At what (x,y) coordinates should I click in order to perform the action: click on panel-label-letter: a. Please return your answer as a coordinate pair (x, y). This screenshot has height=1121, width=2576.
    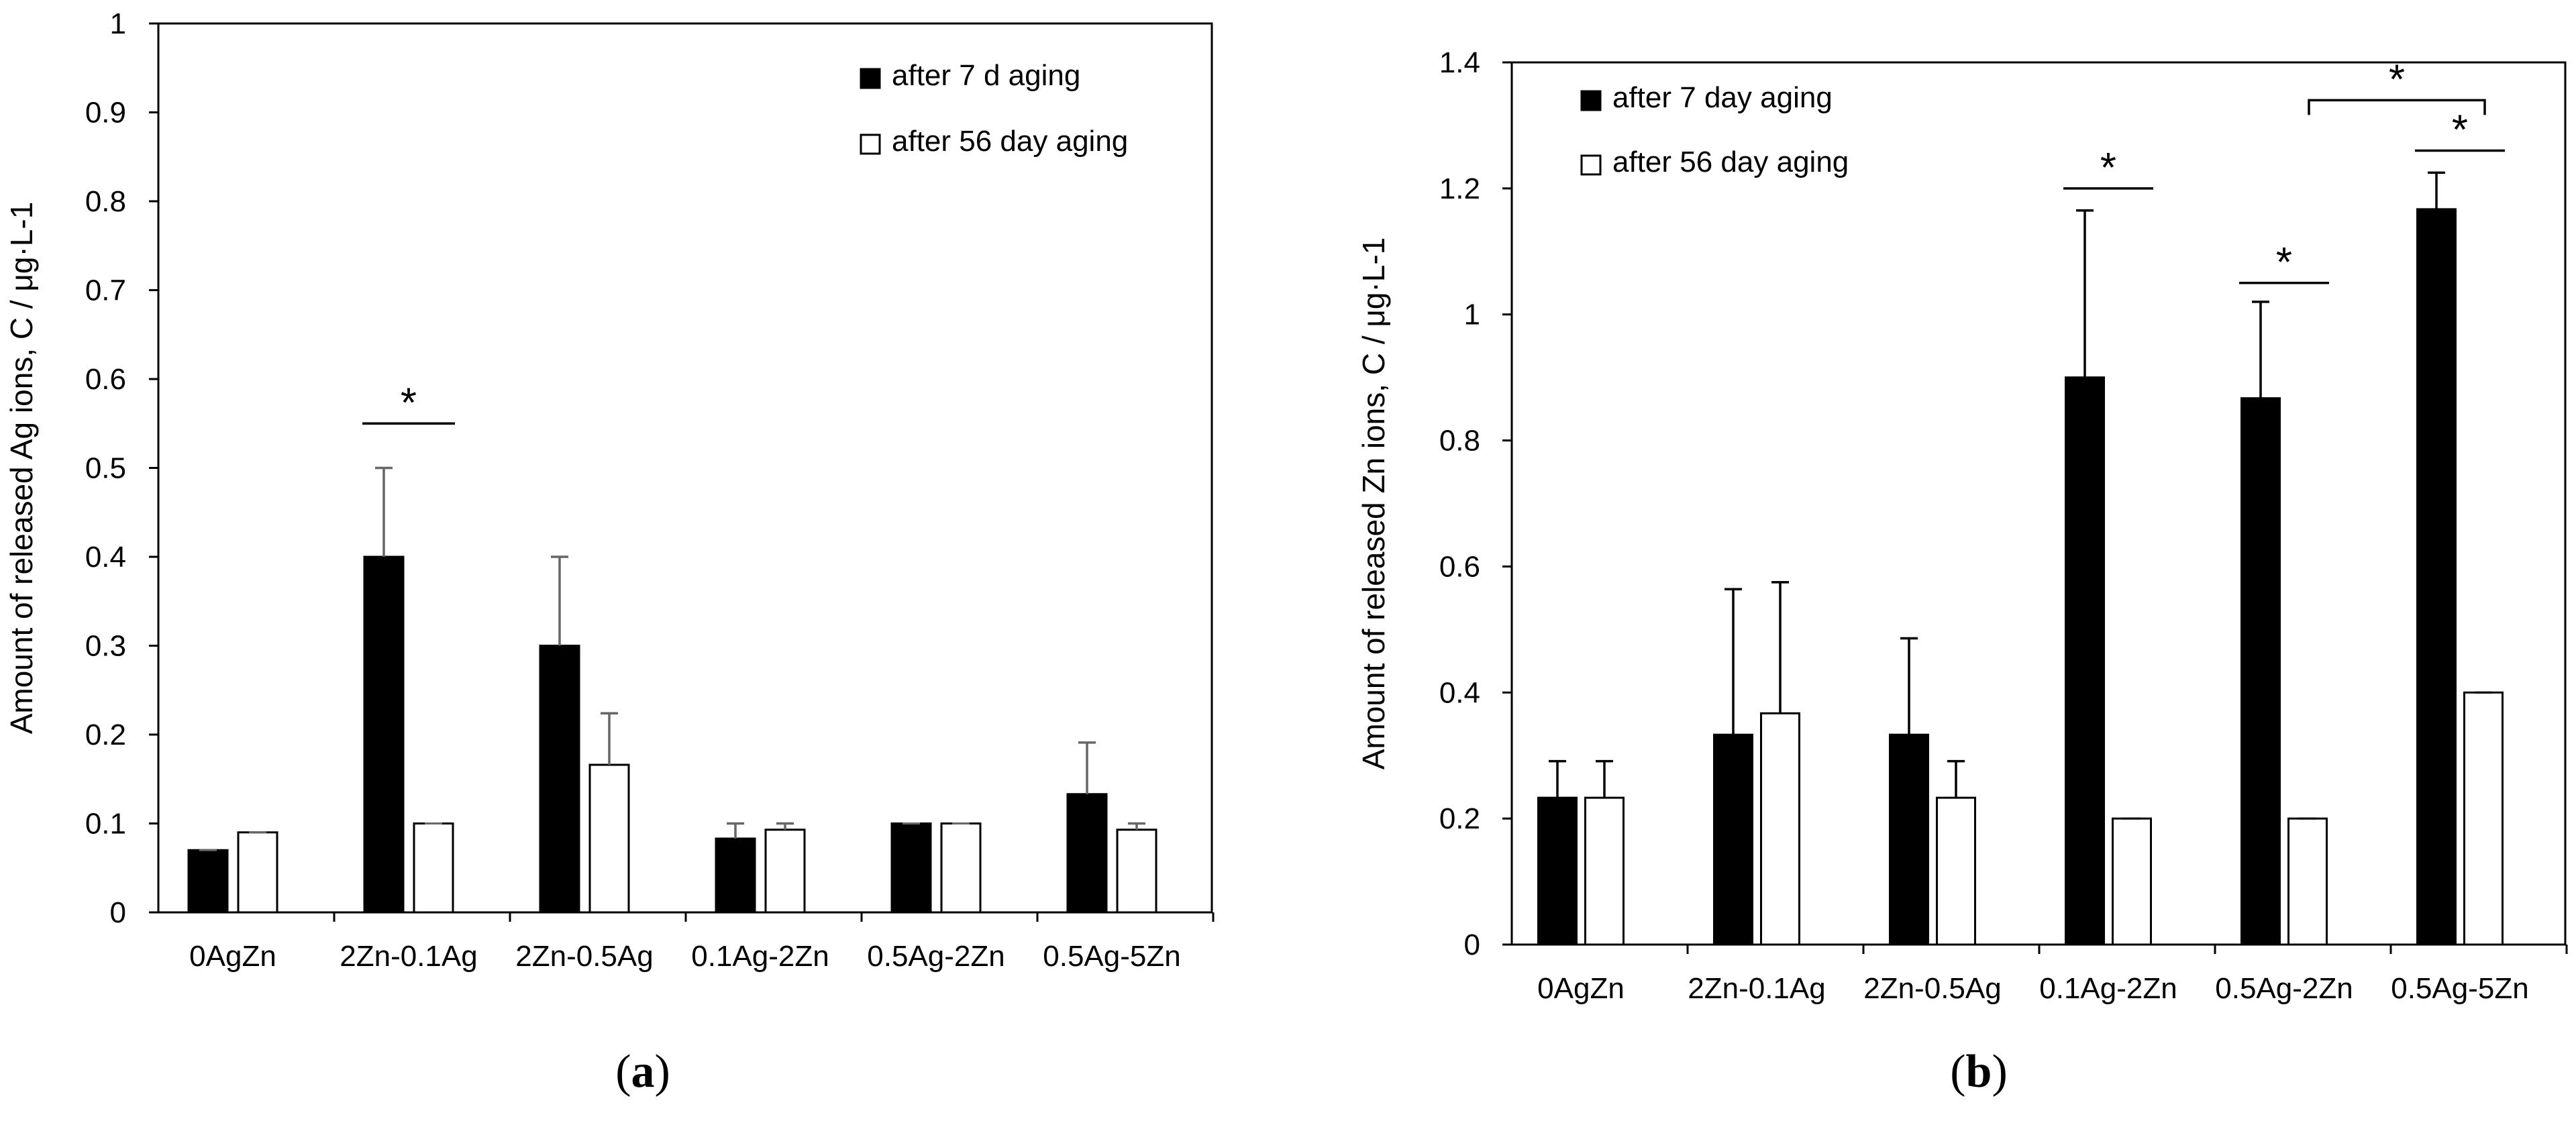
    Looking at the image, I should click on (643, 1072).